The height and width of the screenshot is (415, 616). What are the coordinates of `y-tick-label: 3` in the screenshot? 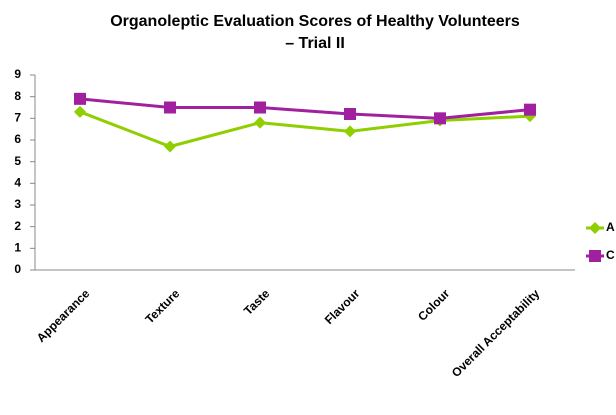 It's located at (17, 204).